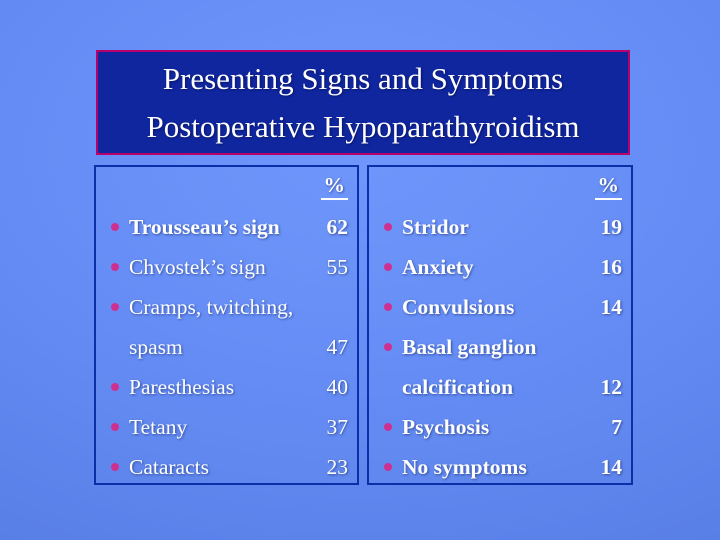 Image resolution: width=720 pixels, height=540 pixels. What do you see at coordinates (500, 427) in the screenshot?
I see `list-item: Psychosis 7` at bounding box center [500, 427].